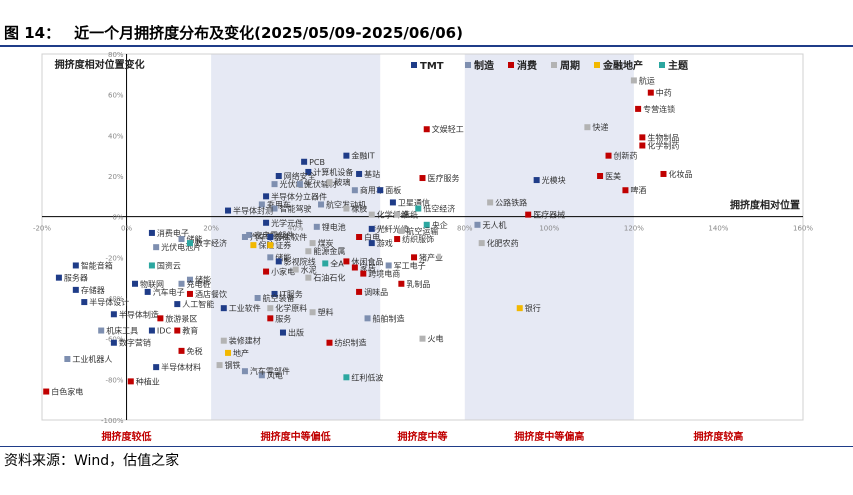 Image resolution: width=853 pixels, height=495 pixels. I want to click on chart-title: 拥挤度相对位置变化, so click(100, 64).